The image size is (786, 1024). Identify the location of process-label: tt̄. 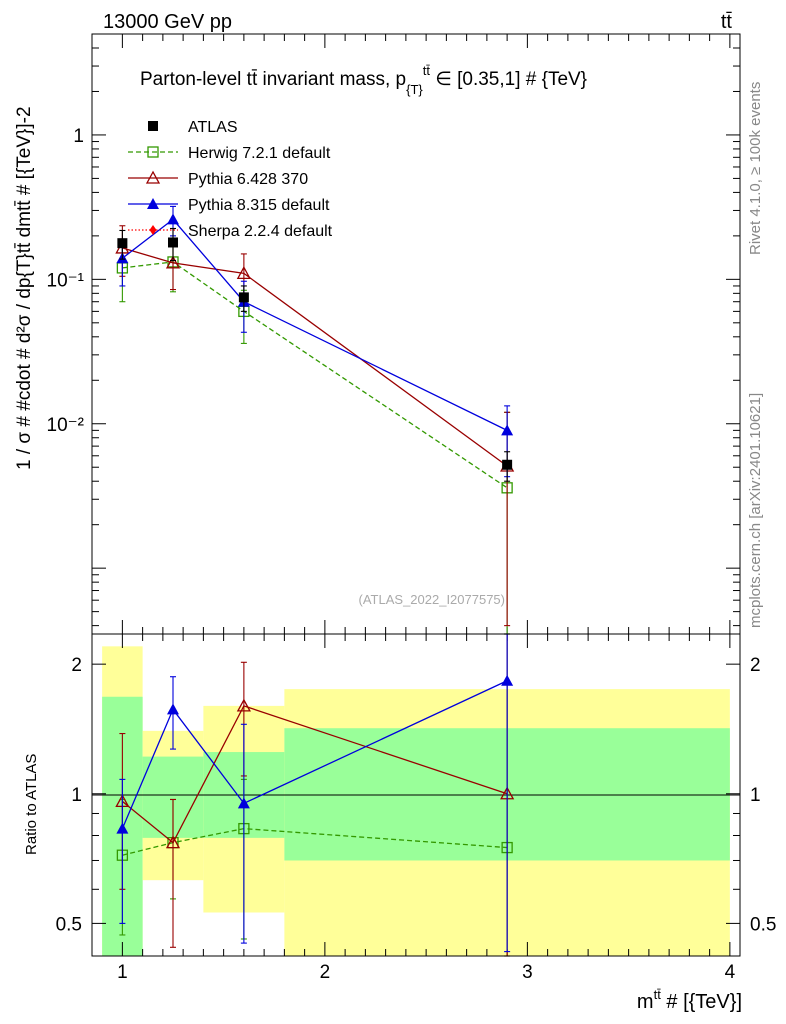
(727, 22).